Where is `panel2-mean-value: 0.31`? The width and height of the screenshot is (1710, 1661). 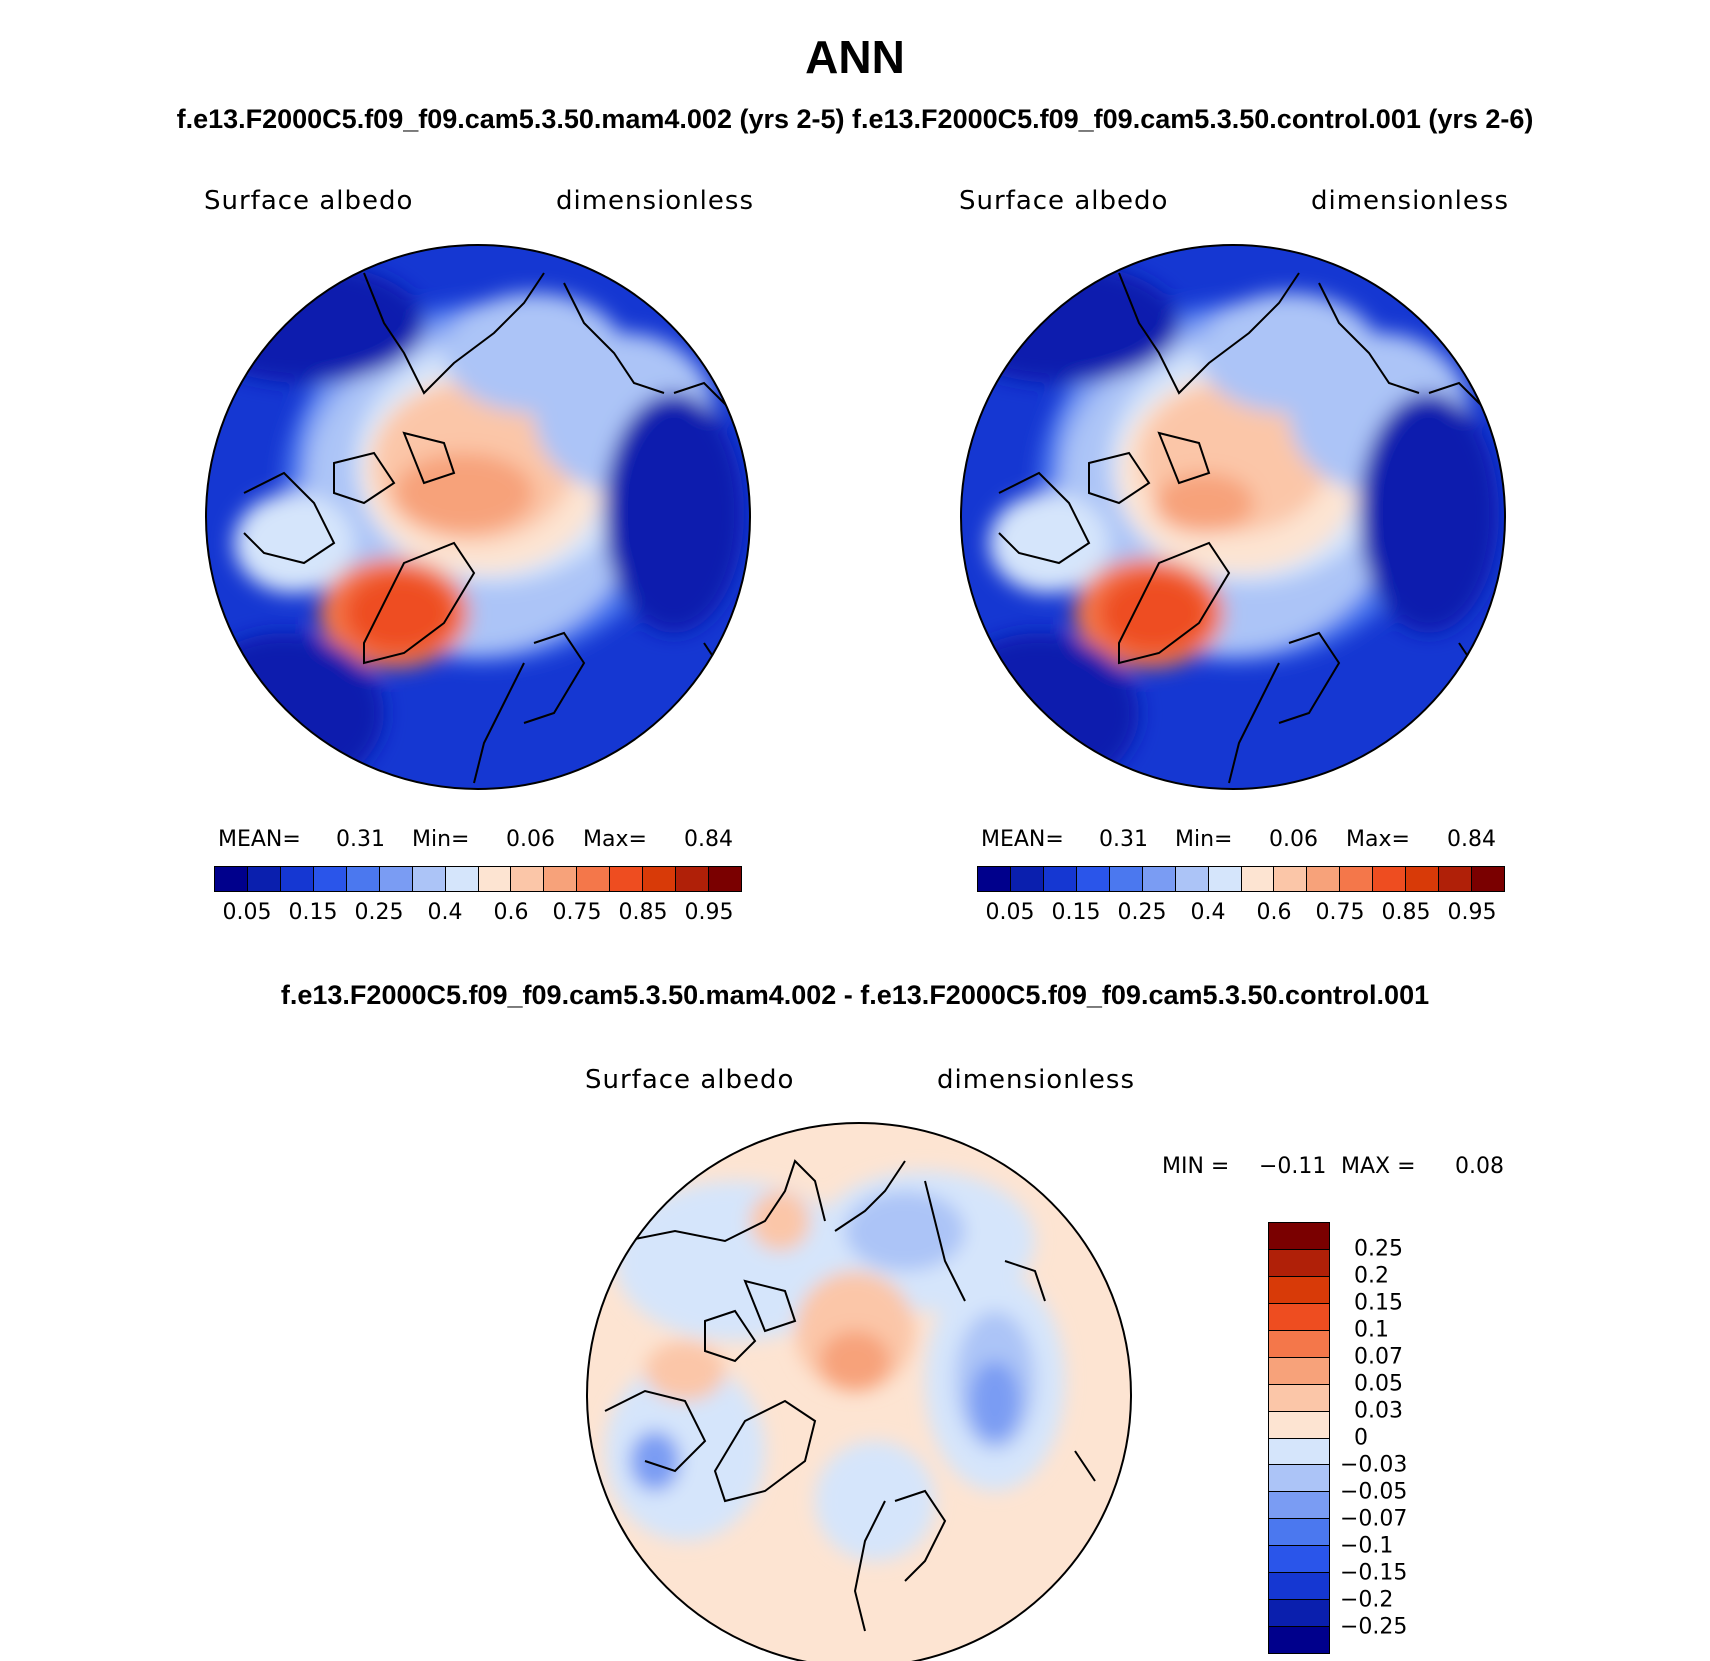
panel2-mean-value: 0.31 is located at coordinates (1123, 839).